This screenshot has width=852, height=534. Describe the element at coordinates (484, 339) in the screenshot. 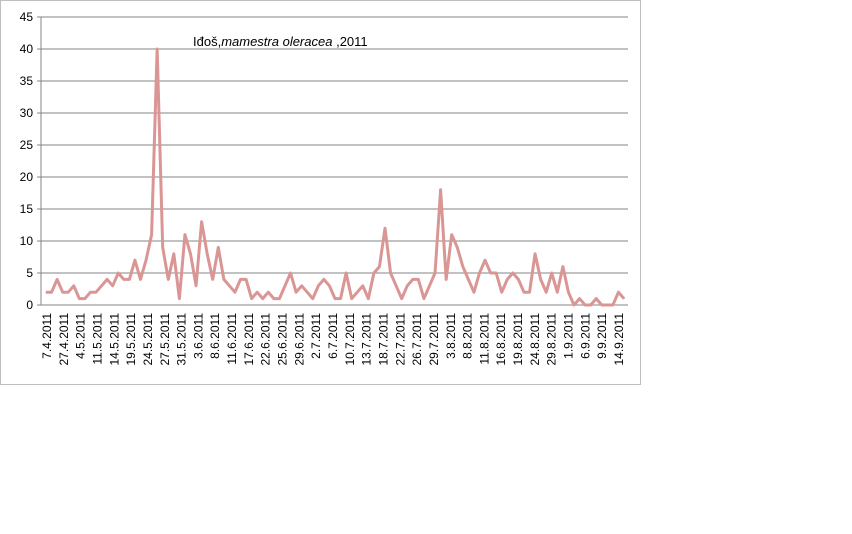

I see `x-tick-label: 11.8.2011` at that location.